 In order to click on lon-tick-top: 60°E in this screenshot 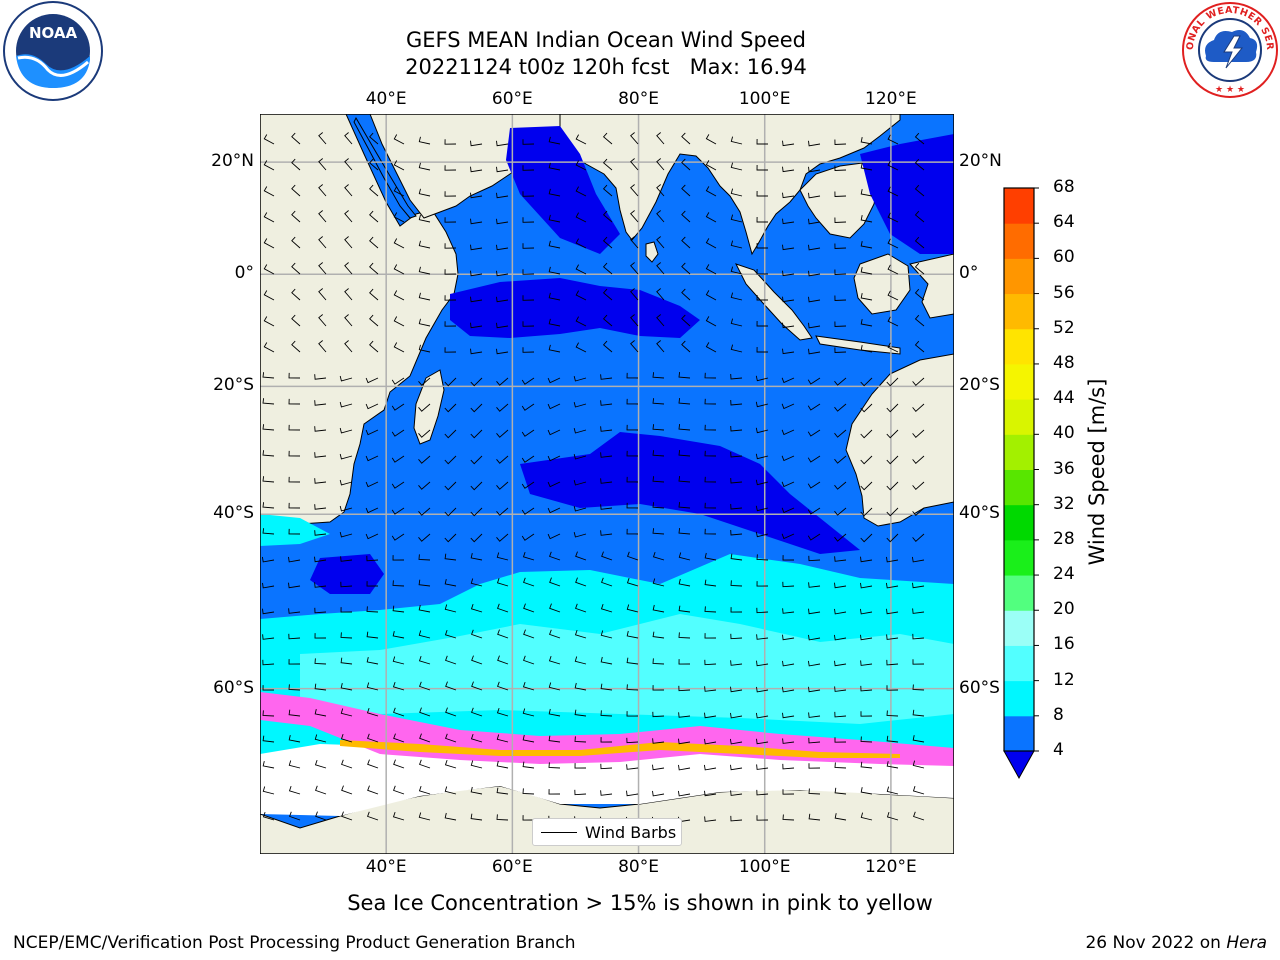, I will do `click(512, 99)`.